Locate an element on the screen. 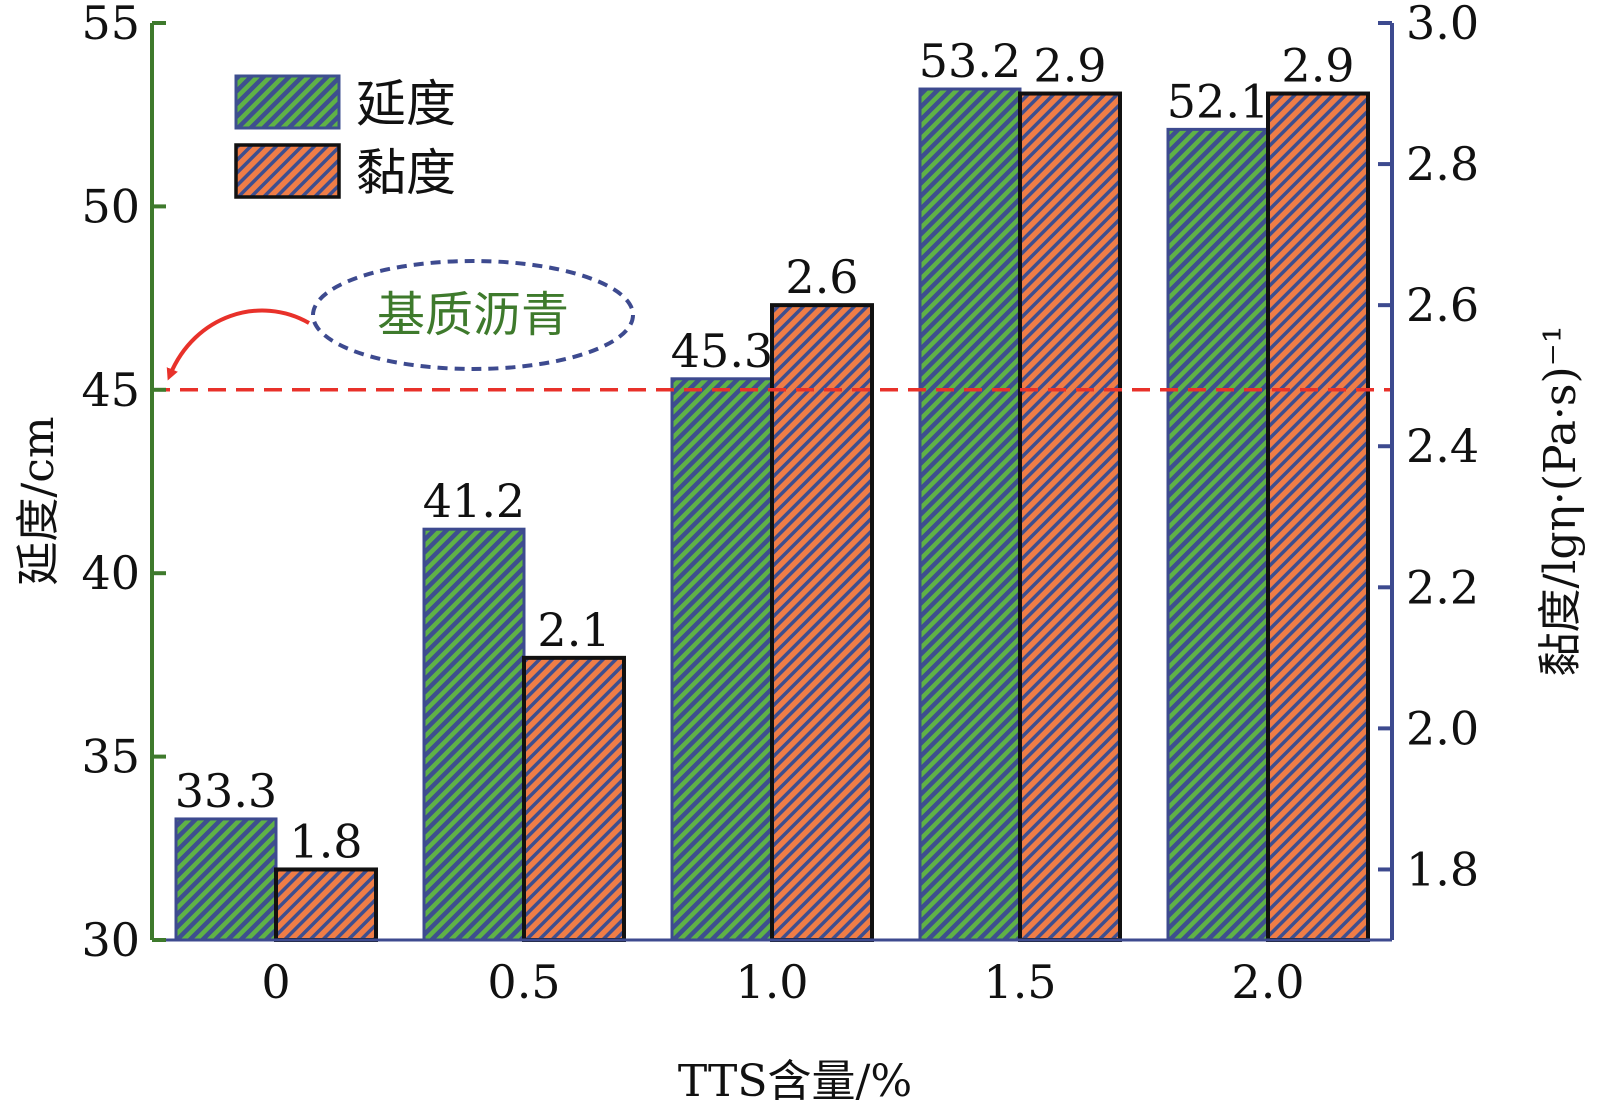  y-left-tick-label: 30 is located at coordinates (110, 940).